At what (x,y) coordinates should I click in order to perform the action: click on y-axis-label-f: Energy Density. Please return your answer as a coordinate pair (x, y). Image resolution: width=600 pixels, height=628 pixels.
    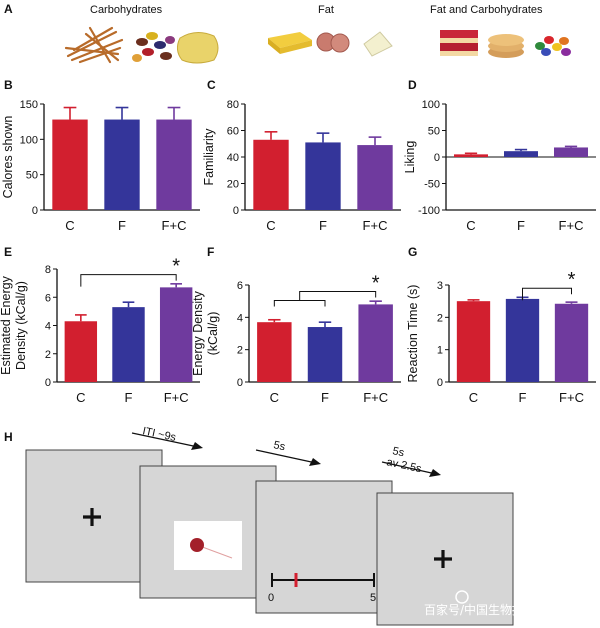
    Looking at the image, I should click on (198, 333).